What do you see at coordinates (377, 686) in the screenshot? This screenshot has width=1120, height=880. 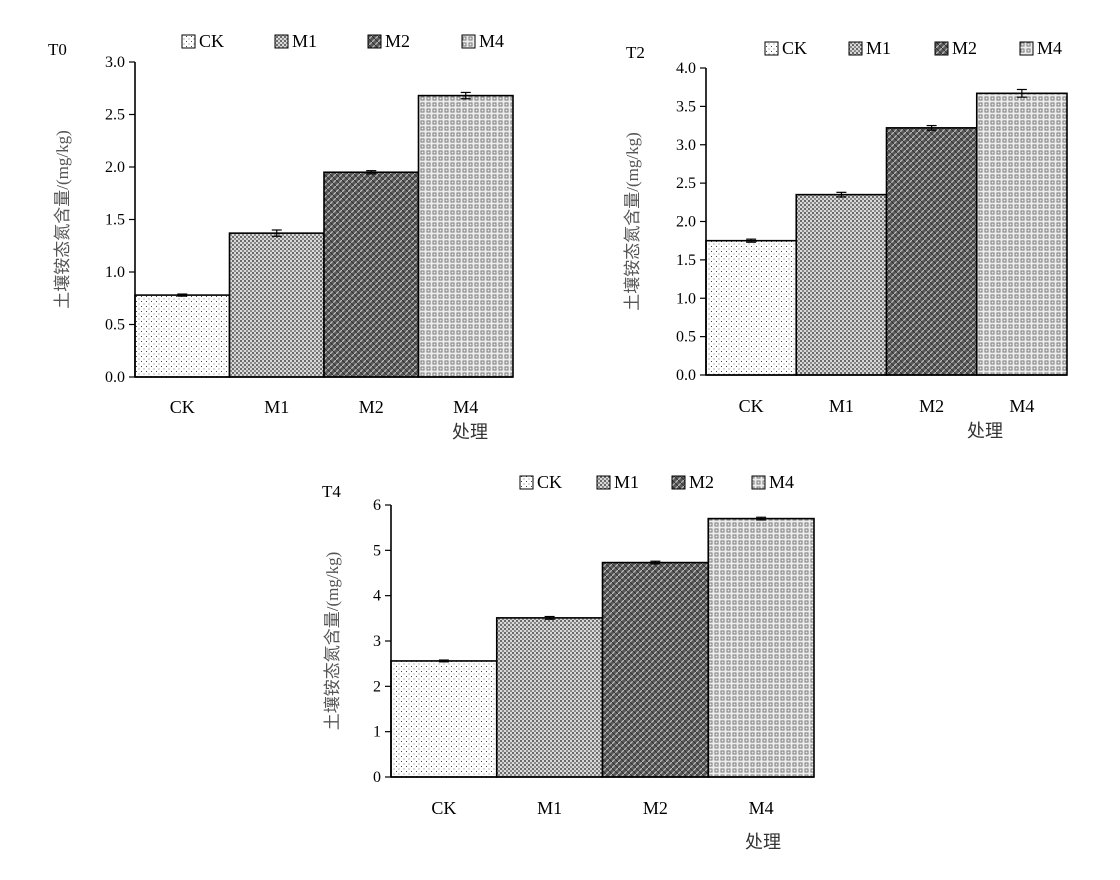 I see `y-tick-label: 2` at bounding box center [377, 686].